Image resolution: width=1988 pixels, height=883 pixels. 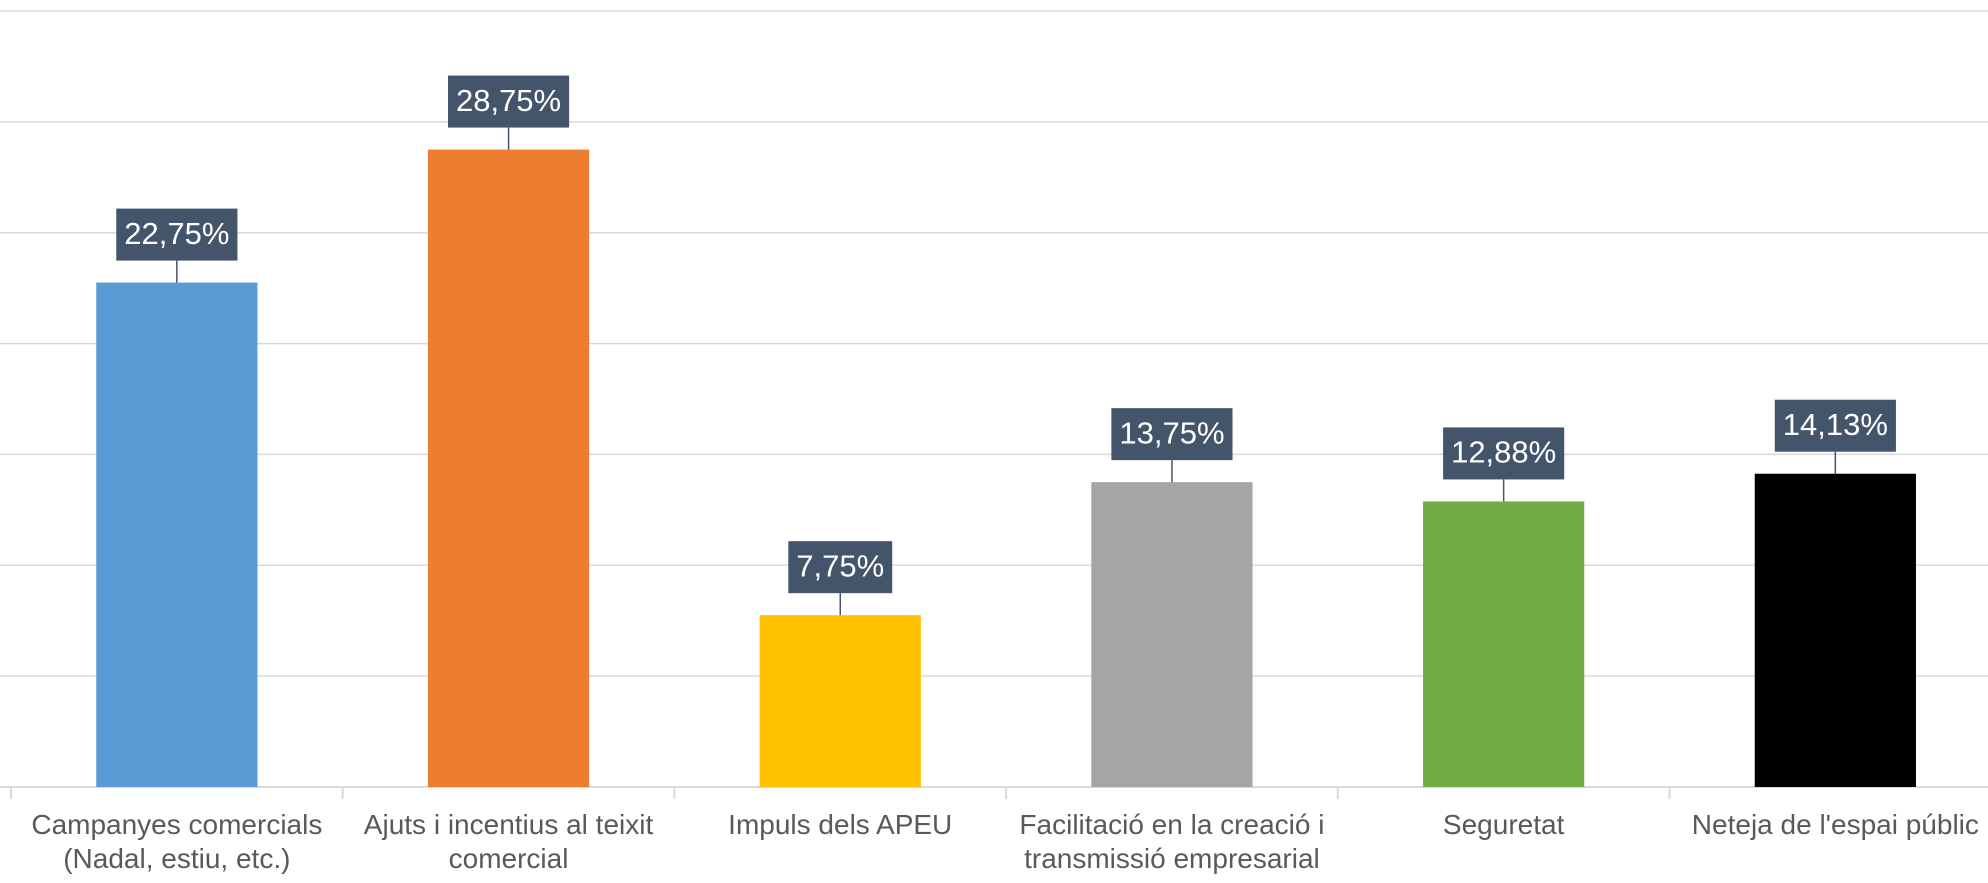 I want to click on data-label: 13,75%, so click(x=1171, y=432).